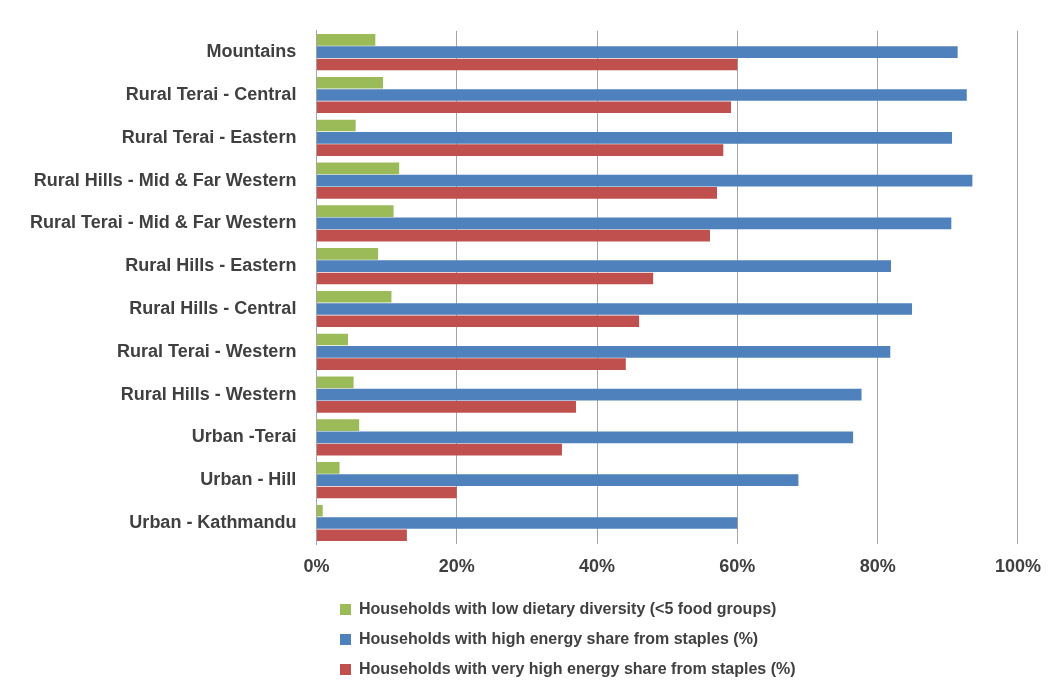 This screenshot has width=1053, height=681. Describe the element at coordinates (211, 265) in the screenshot. I see `y-tick-label: Rural Hills - Eastern` at that location.